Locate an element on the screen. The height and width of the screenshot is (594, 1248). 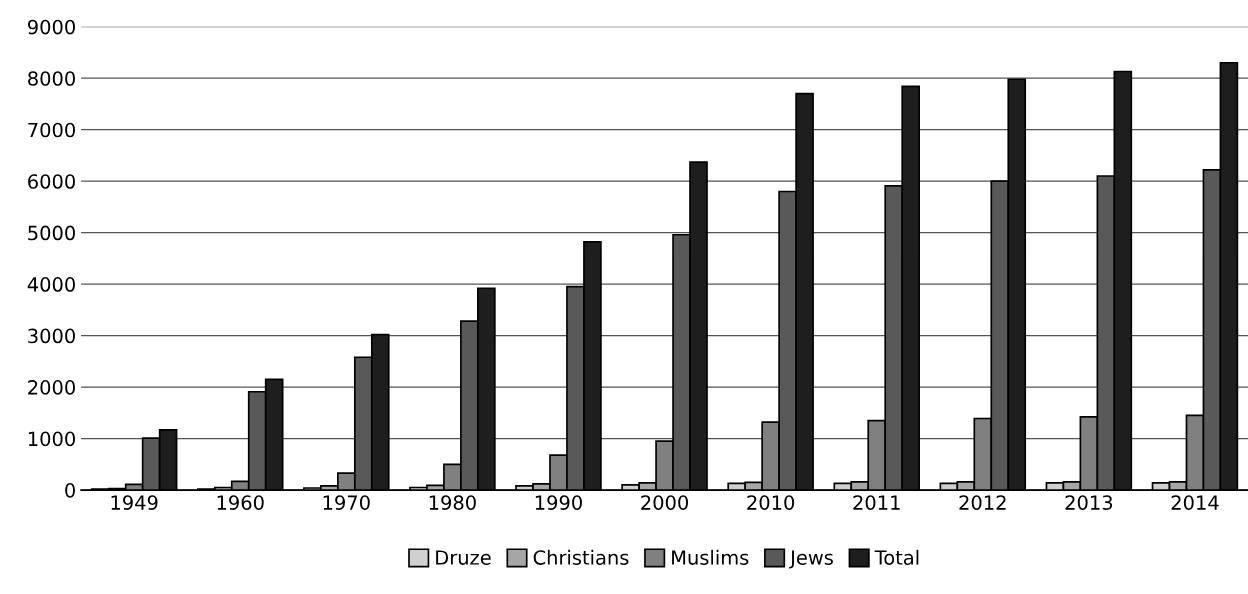
x-tick-label: 2012 is located at coordinates (982, 502).